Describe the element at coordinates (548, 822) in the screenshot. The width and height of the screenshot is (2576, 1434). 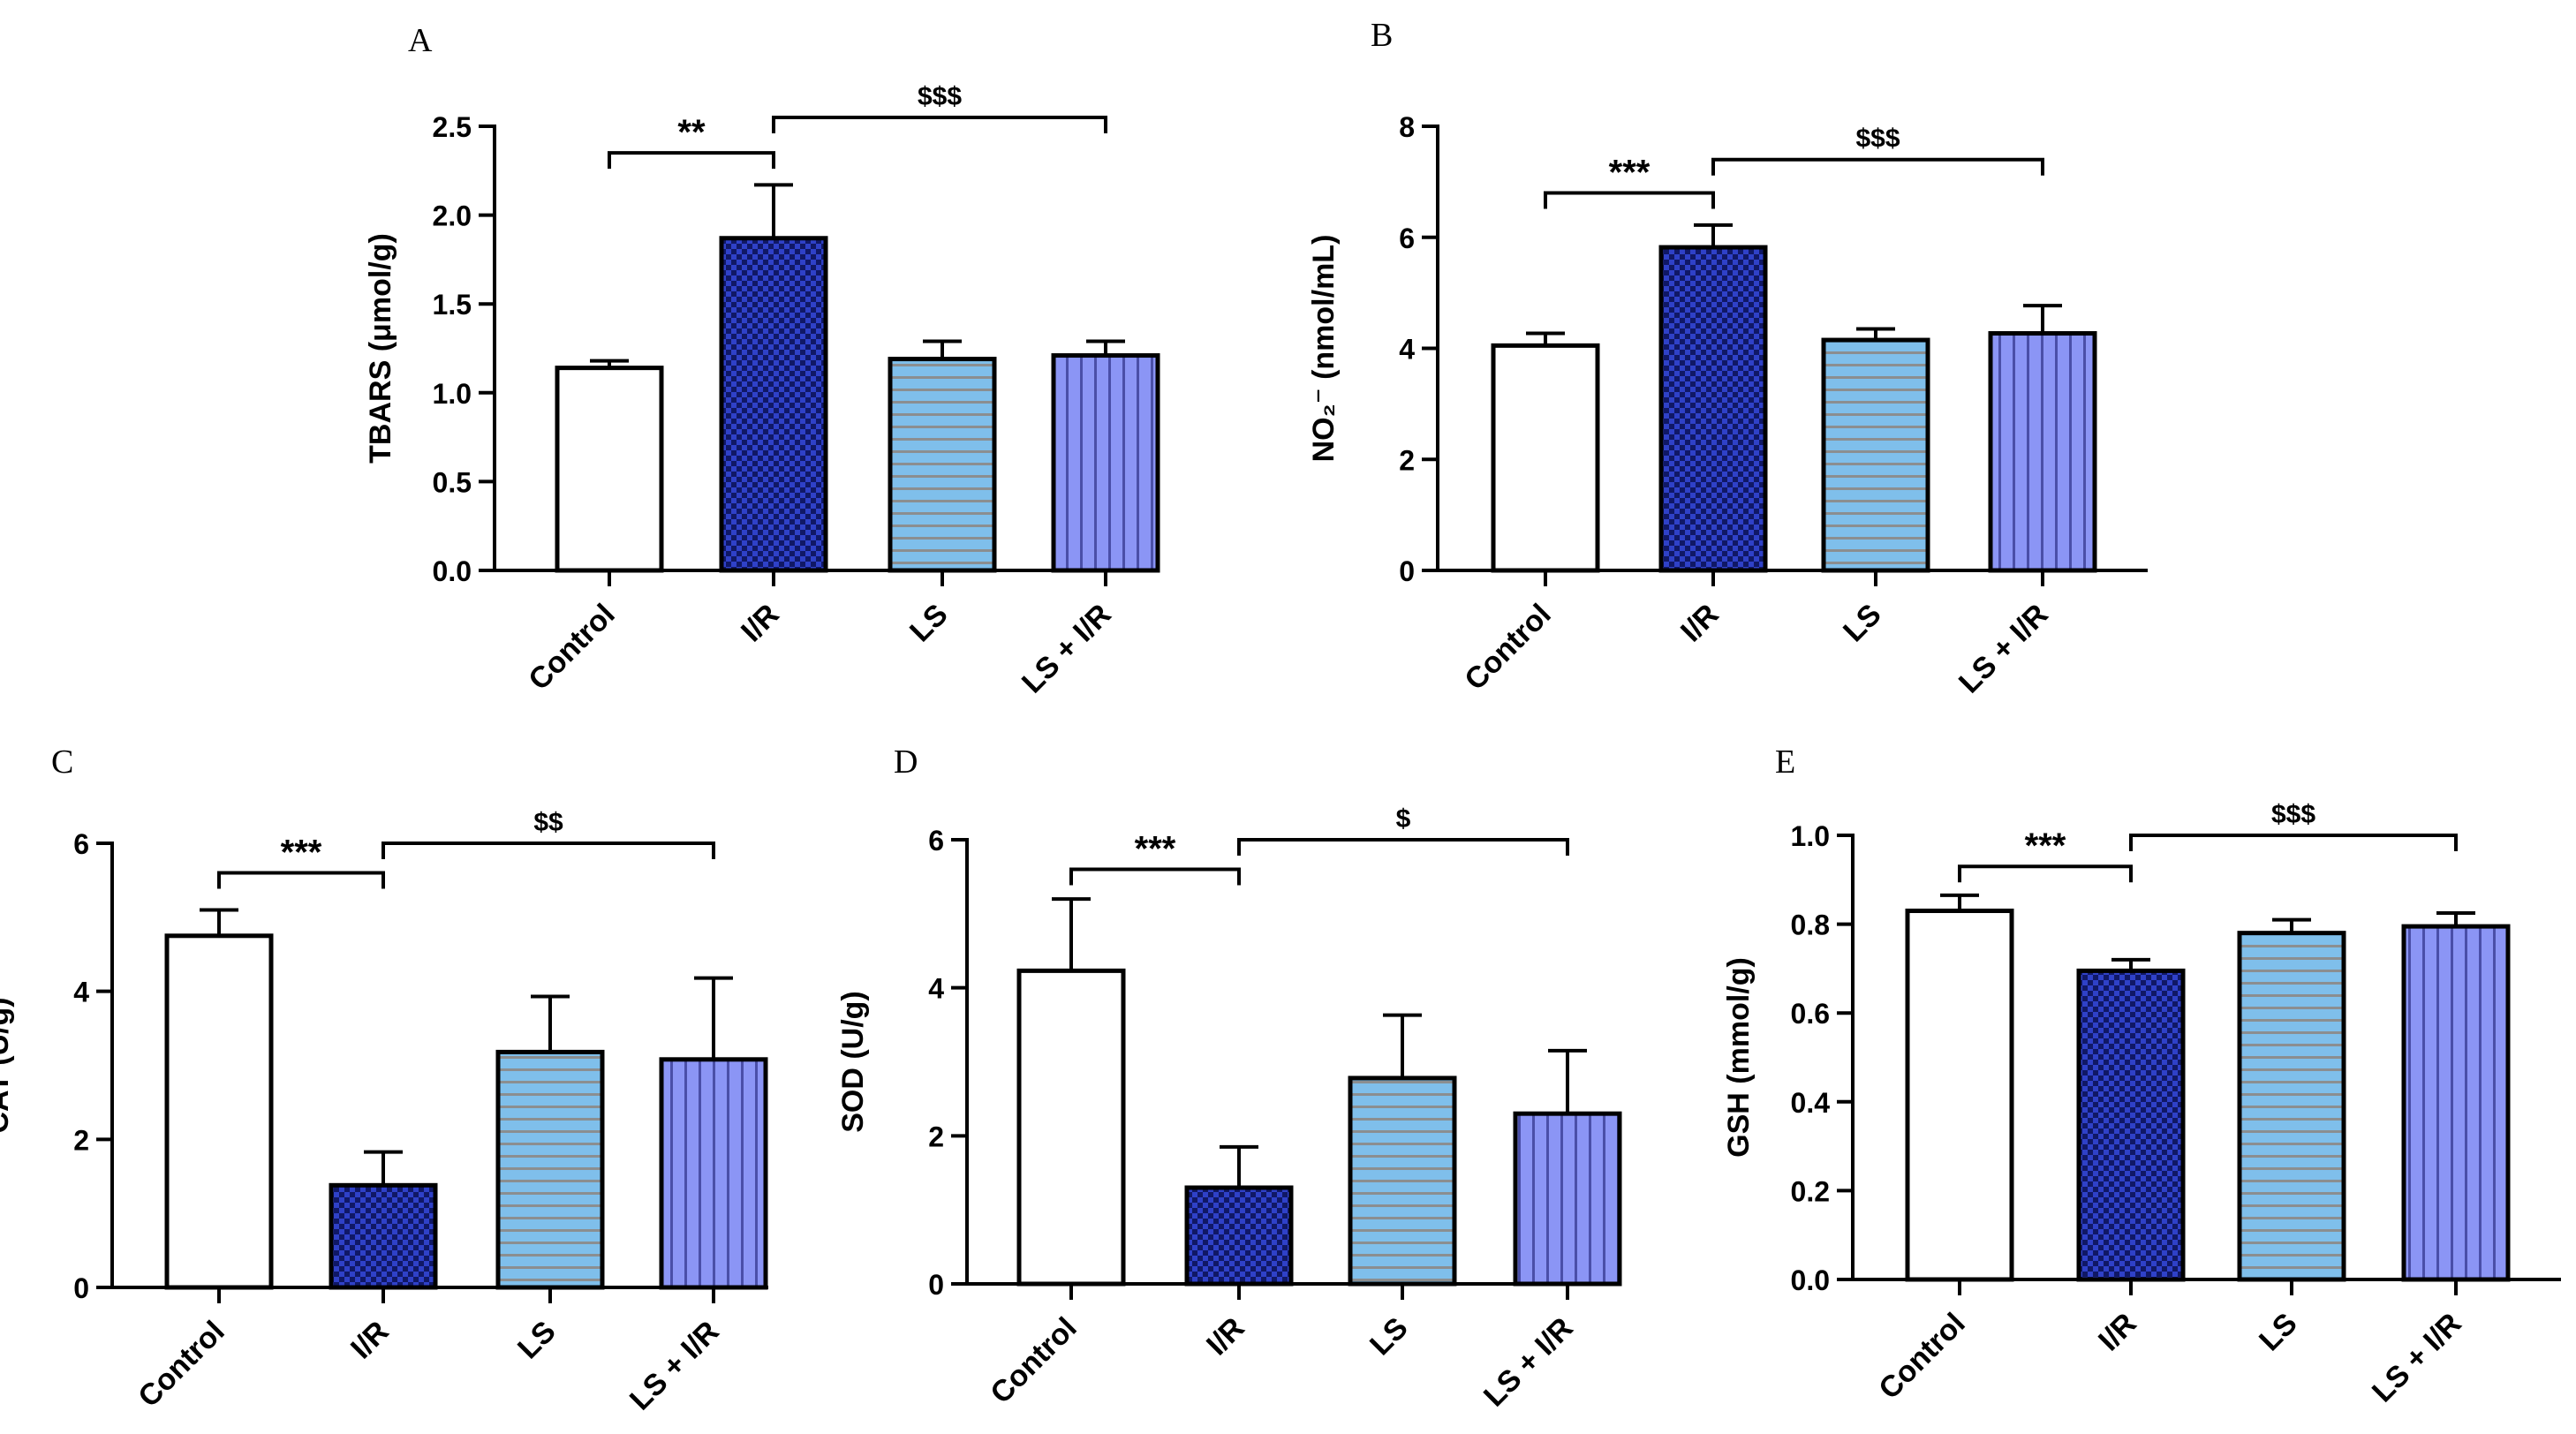
I see `significance-label: $$` at that location.